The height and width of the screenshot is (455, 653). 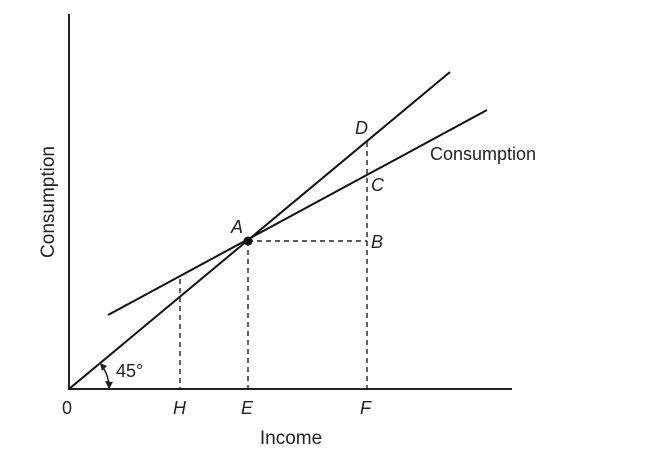 What do you see at coordinates (377, 242) in the screenshot?
I see `label-b: B` at bounding box center [377, 242].